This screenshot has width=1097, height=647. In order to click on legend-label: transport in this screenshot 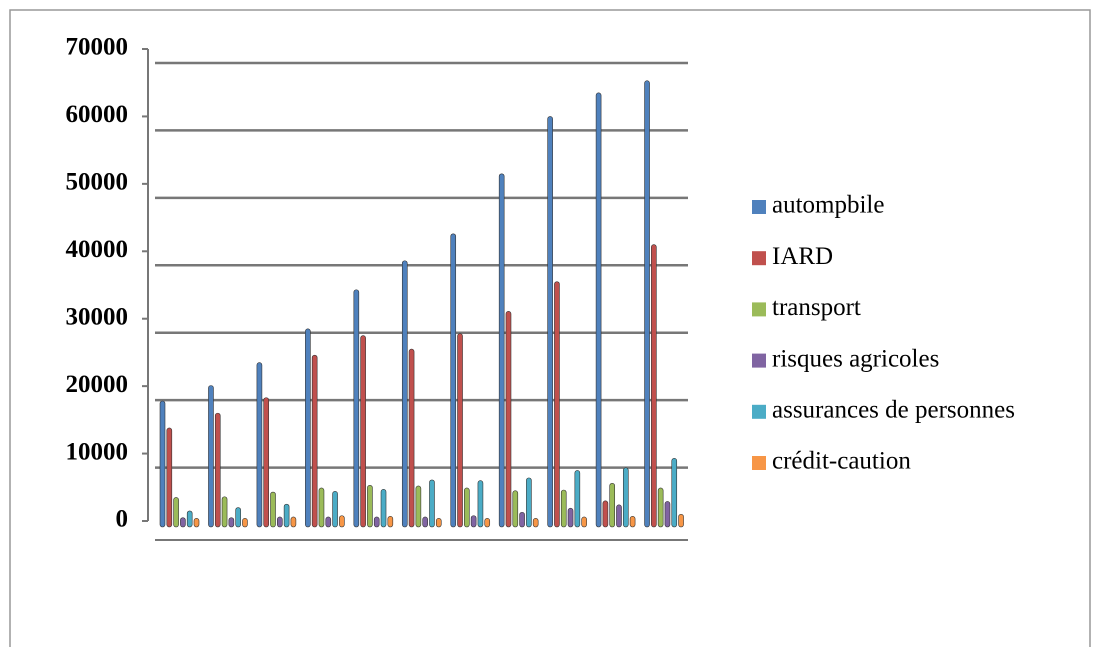, I will do `click(816, 307)`.